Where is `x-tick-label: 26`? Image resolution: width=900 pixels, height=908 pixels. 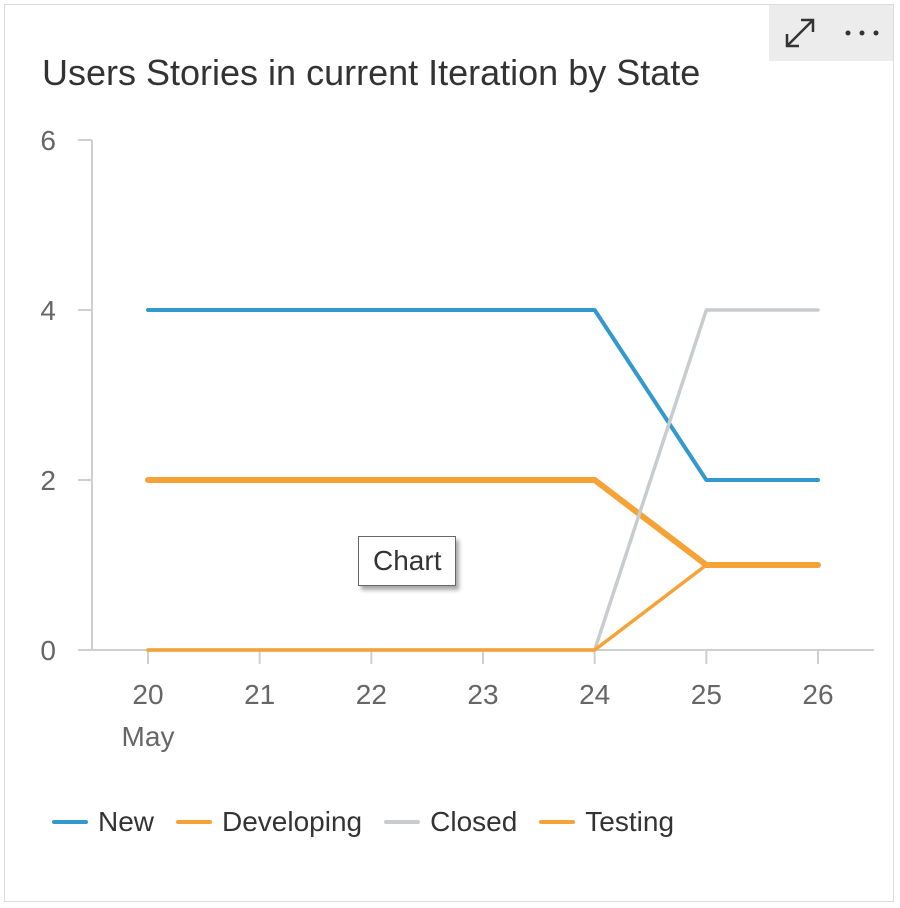 x-tick-label: 26 is located at coordinates (817, 694).